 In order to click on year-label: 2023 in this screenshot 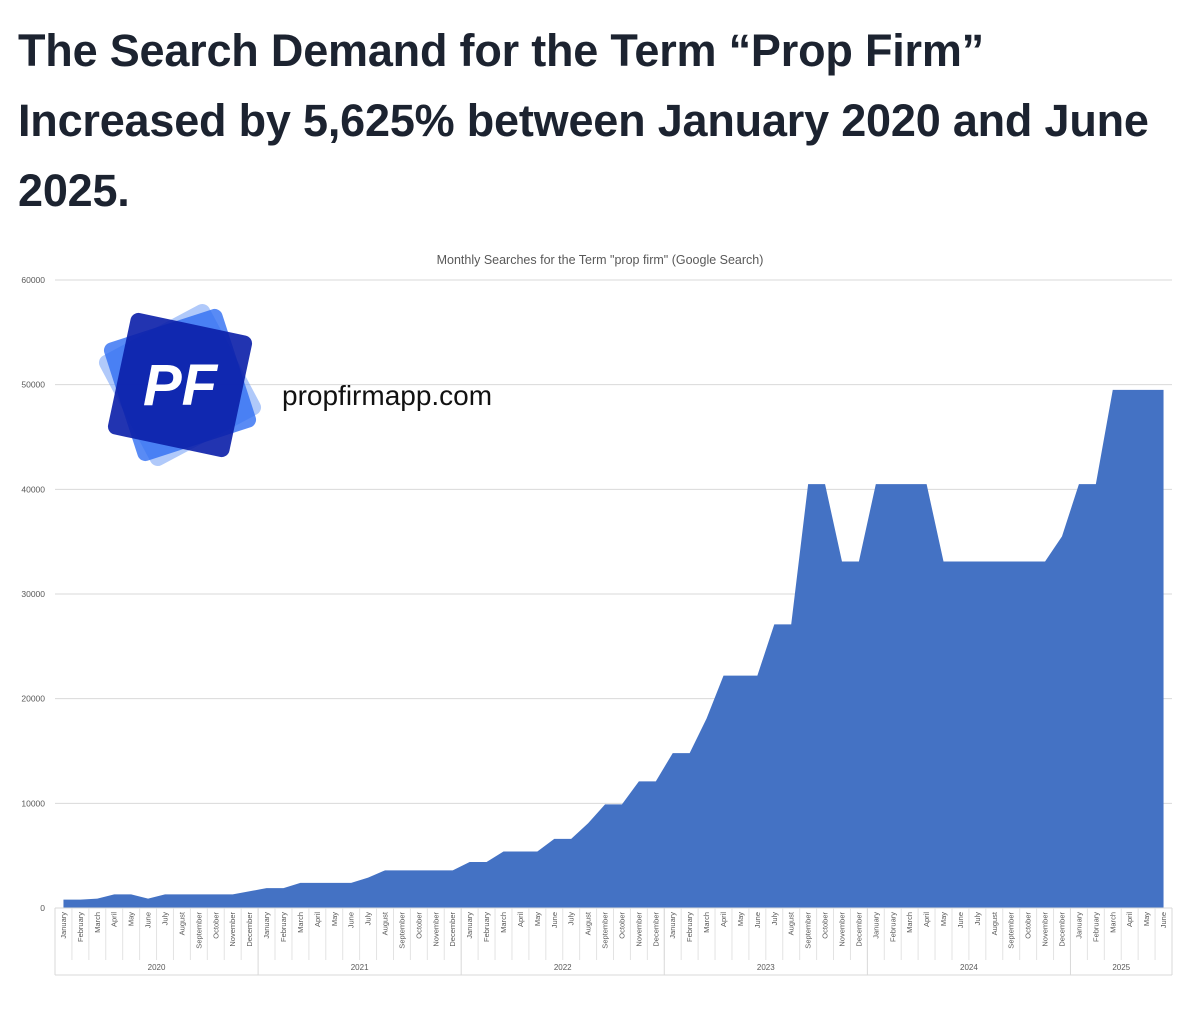, I will do `click(766, 967)`.